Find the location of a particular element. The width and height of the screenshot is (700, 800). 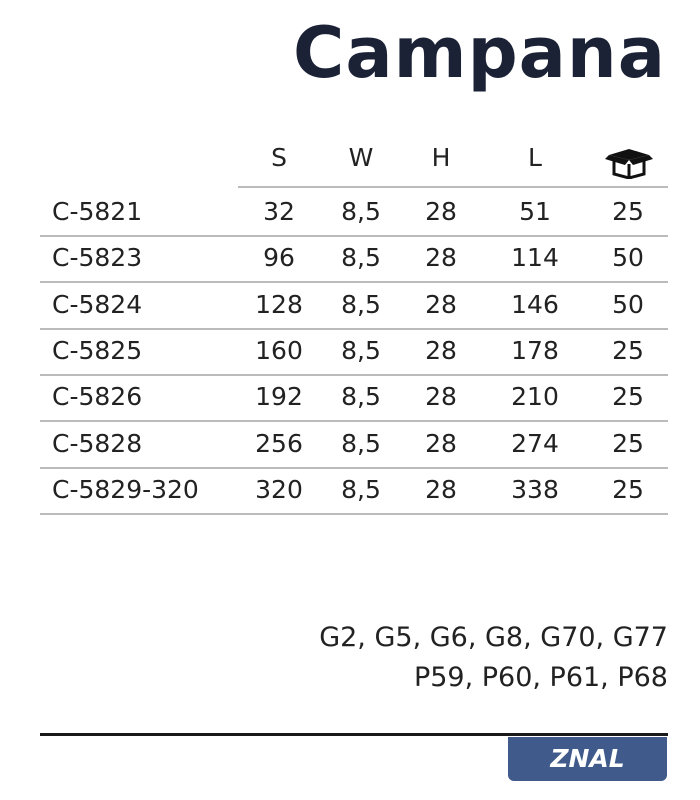

page-title: Campana is located at coordinates (479, 53).